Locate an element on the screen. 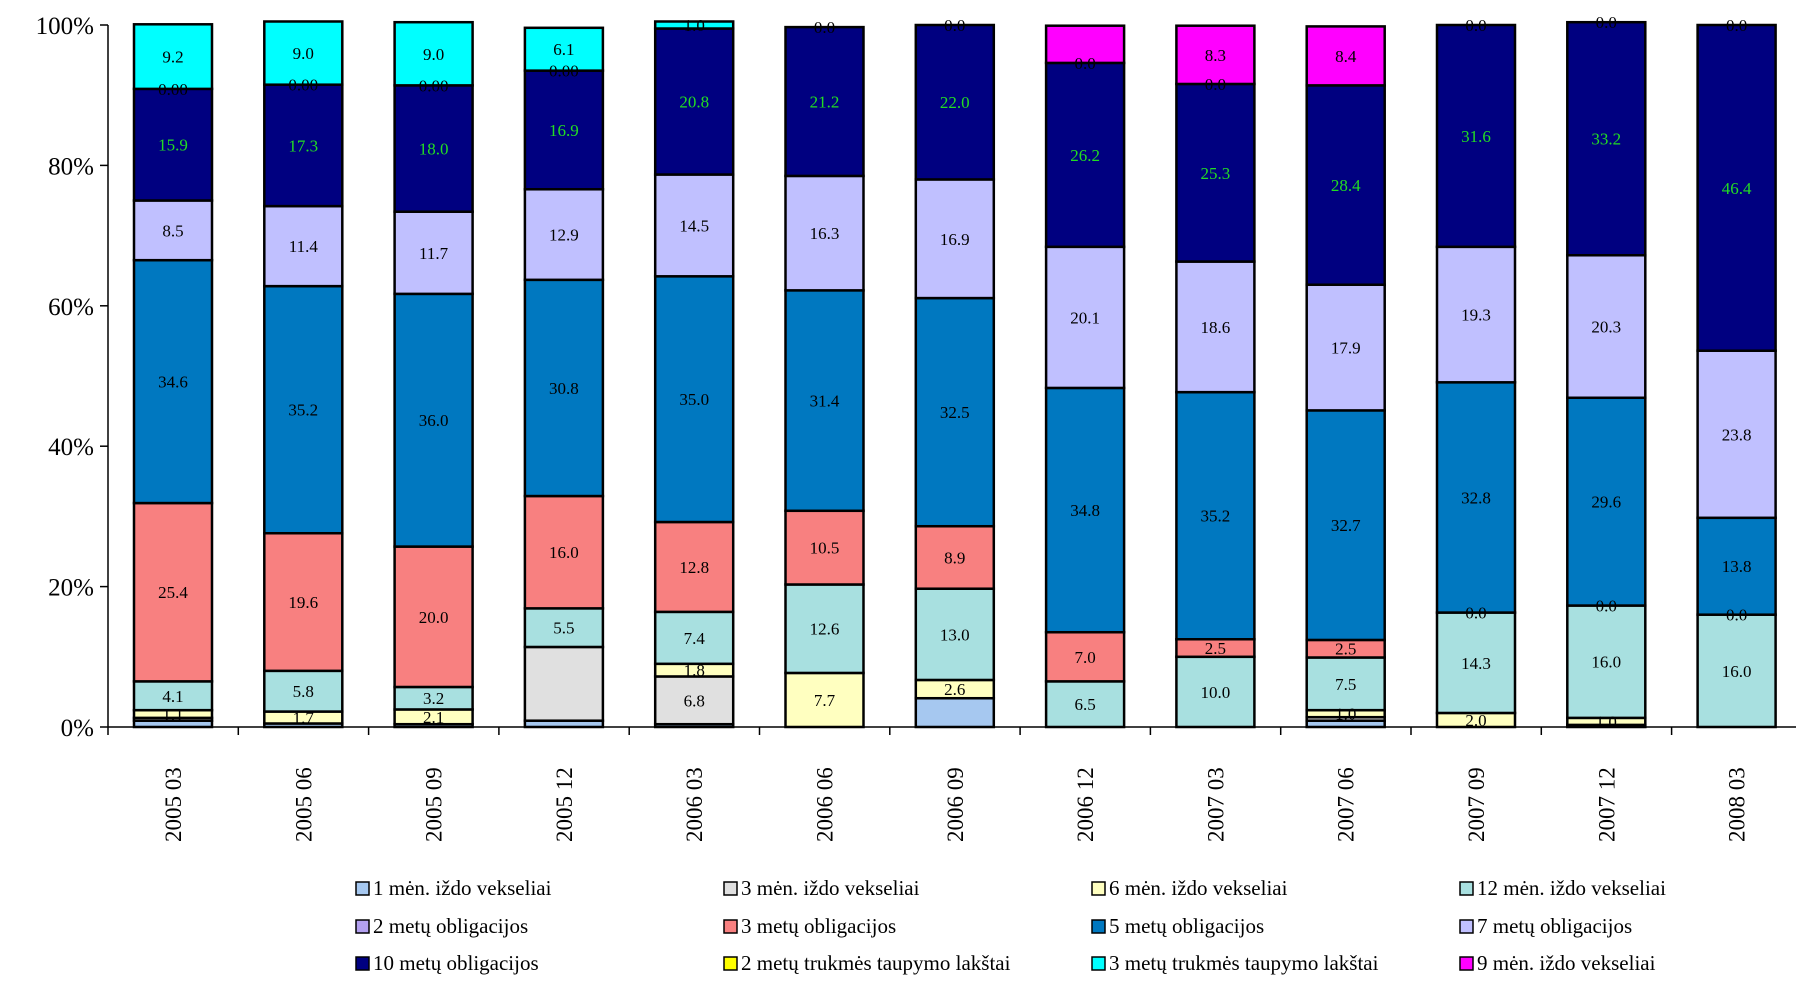 The width and height of the screenshot is (1796, 984). data-label: 21.2 is located at coordinates (825, 102).